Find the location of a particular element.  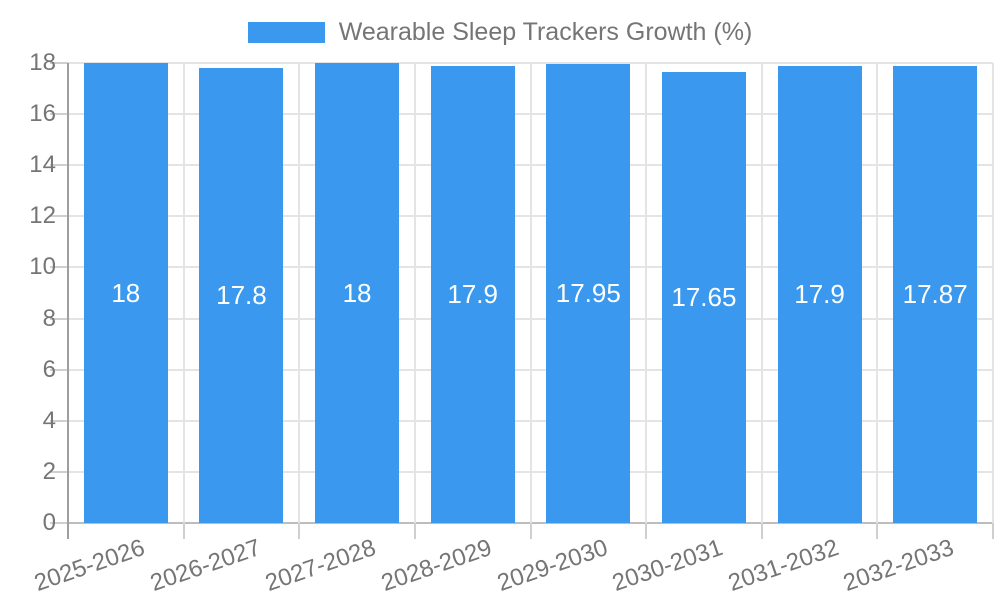

legend-label: Wearable Sleep Trackers Growth (%) is located at coordinates (545, 32).